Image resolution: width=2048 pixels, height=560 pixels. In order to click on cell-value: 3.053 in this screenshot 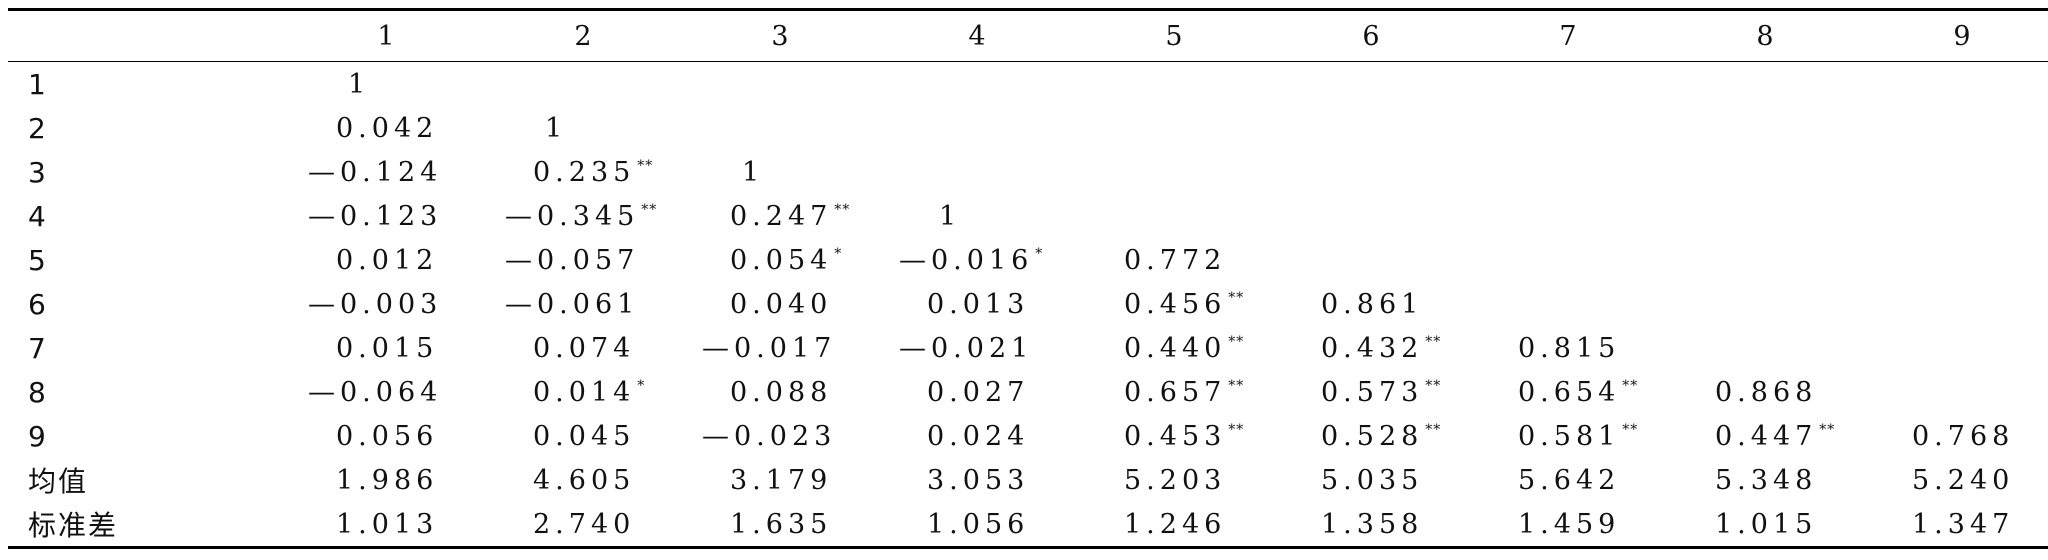, I will do `click(978, 480)`.